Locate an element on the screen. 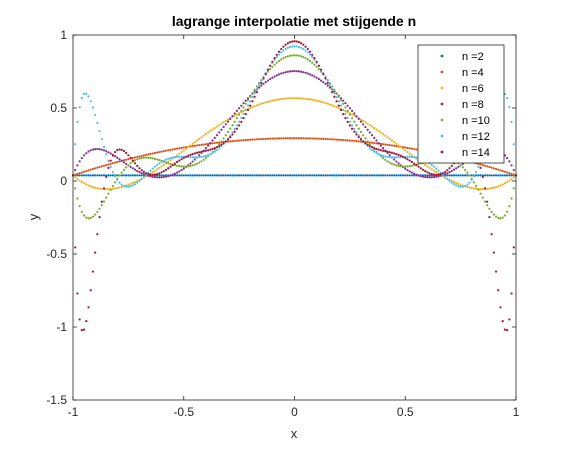 The image size is (570, 450). x-tick-label: 0.5 is located at coordinates (405, 412).